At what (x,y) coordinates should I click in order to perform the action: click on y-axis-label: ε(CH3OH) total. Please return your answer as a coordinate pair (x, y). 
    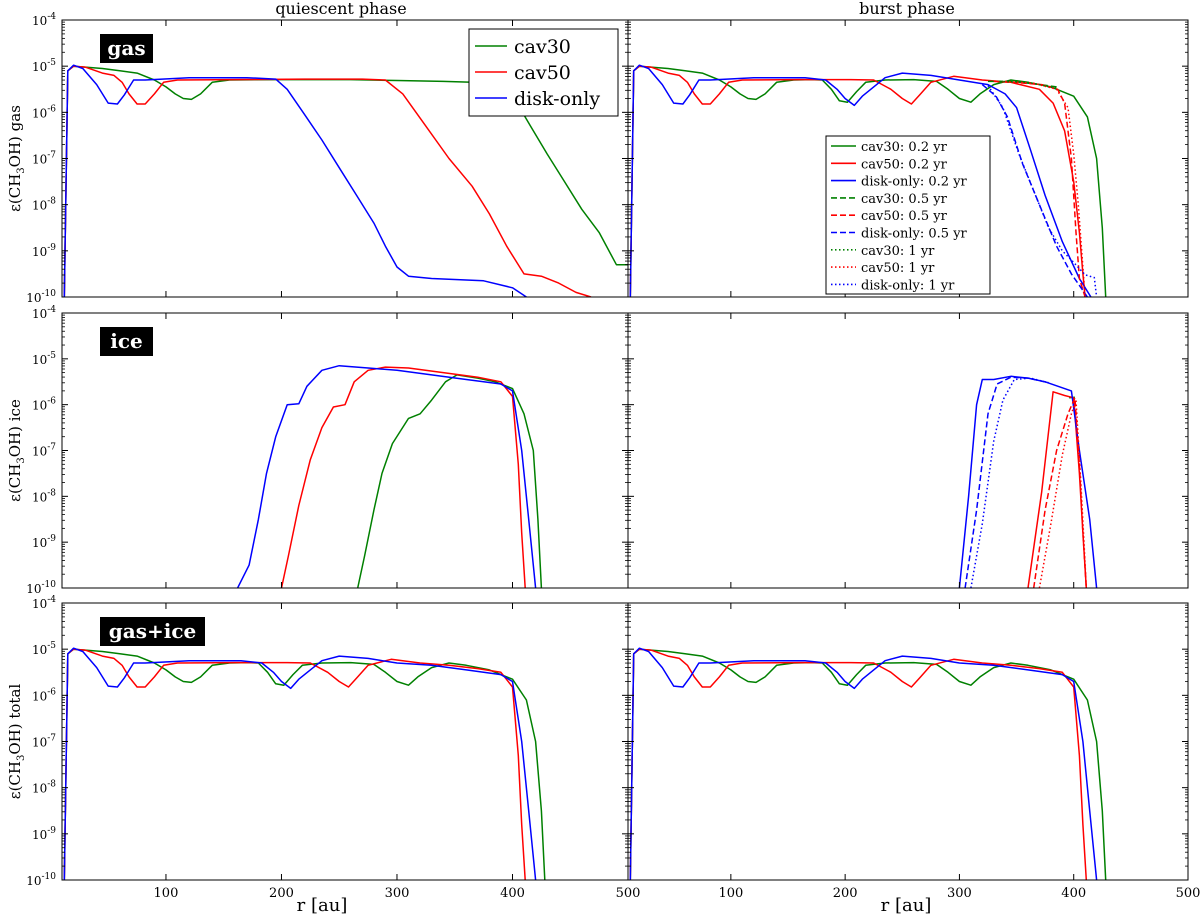
    Looking at the image, I should click on (16, 742).